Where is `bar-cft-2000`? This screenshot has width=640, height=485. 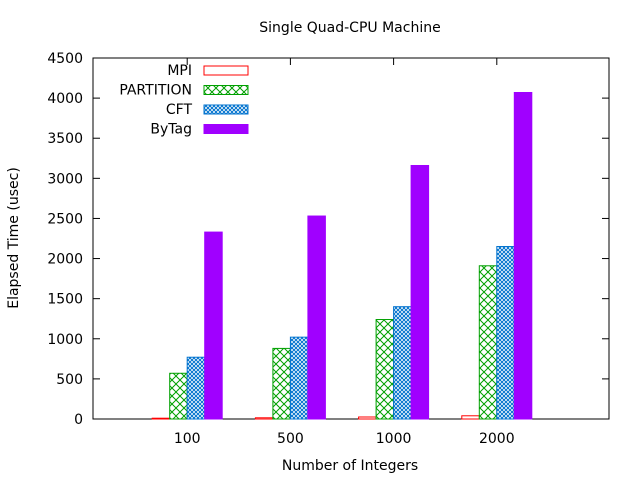 bar-cft-2000 is located at coordinates (505, 333).